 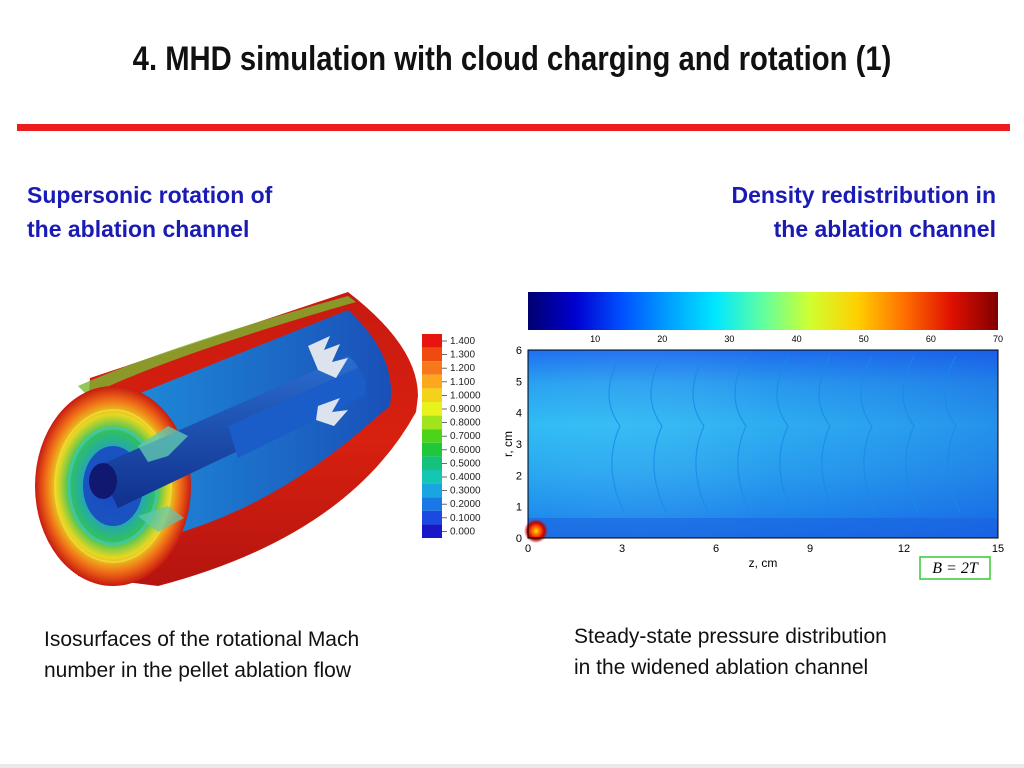 I want to click on mach-colorbar-label: 1.100, so click(x=462, y=382).